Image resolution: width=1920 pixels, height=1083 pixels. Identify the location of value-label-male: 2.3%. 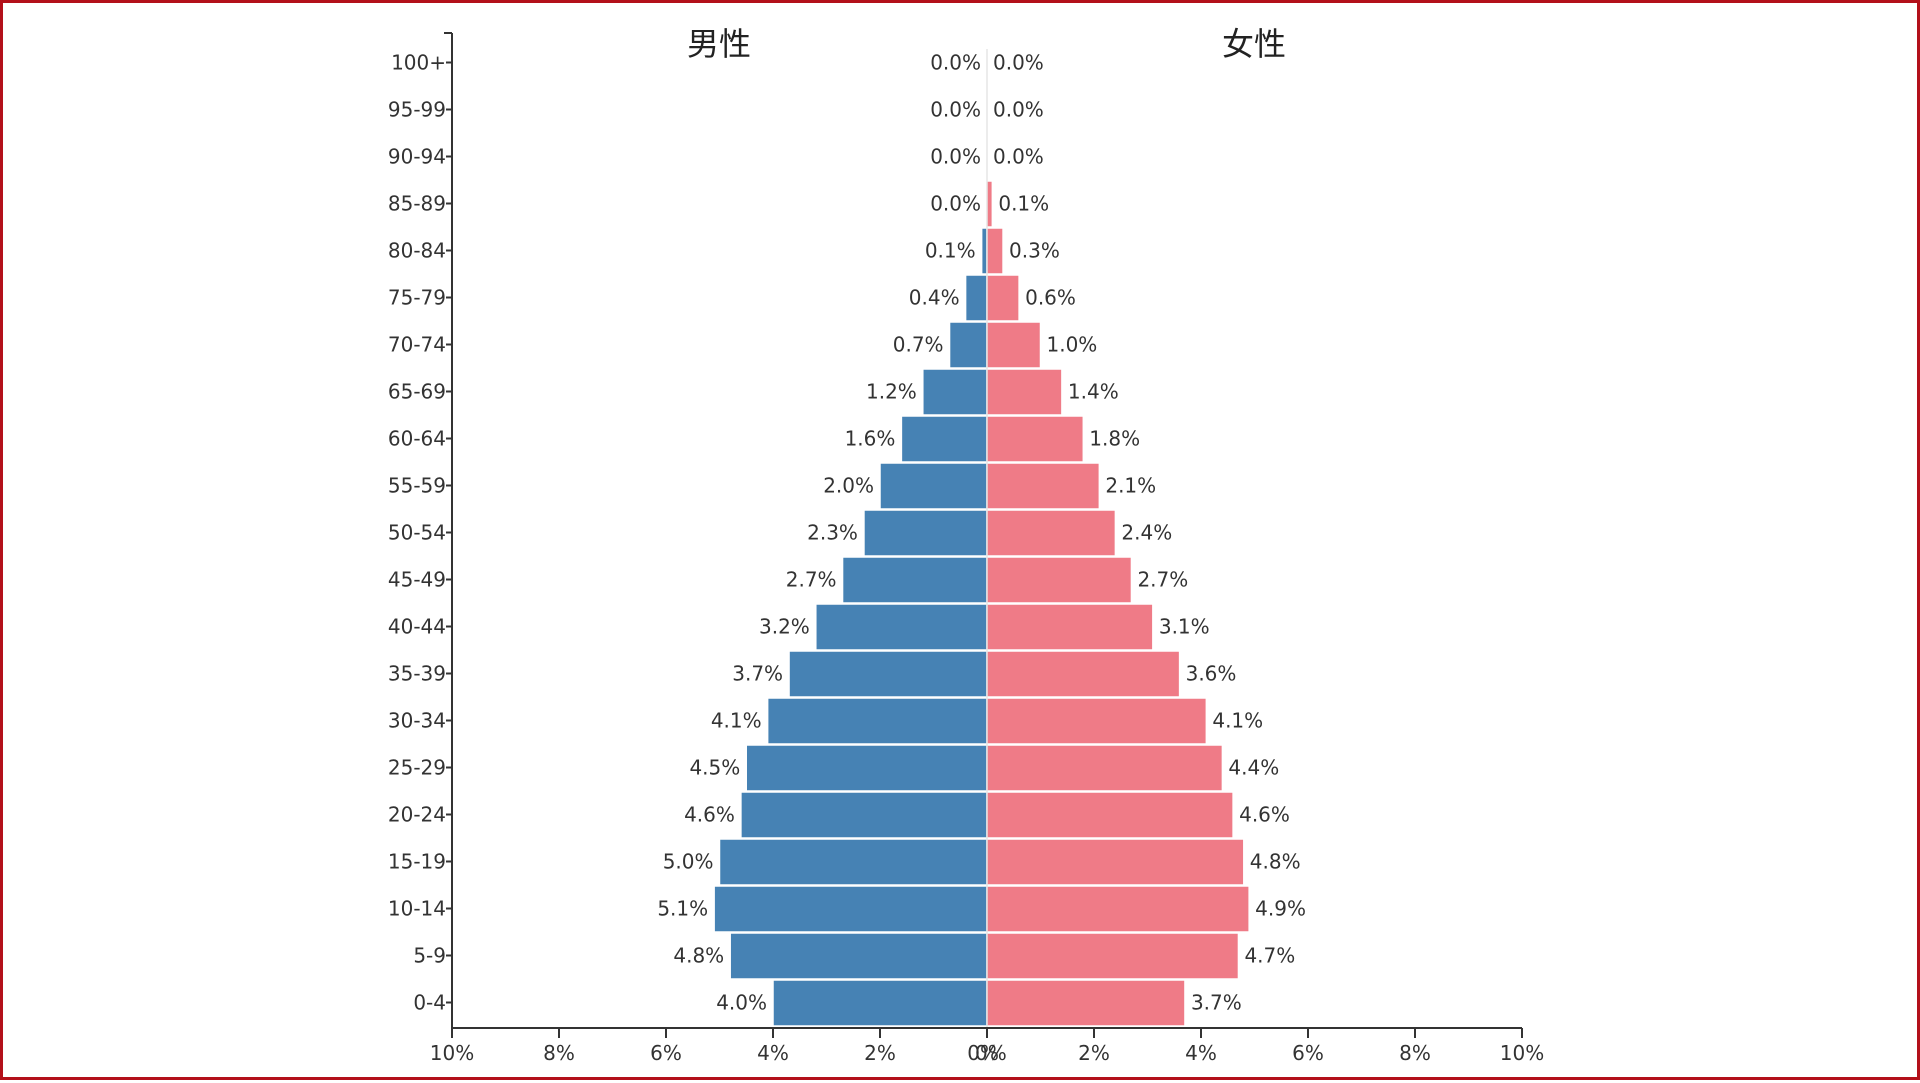
(832, 533).